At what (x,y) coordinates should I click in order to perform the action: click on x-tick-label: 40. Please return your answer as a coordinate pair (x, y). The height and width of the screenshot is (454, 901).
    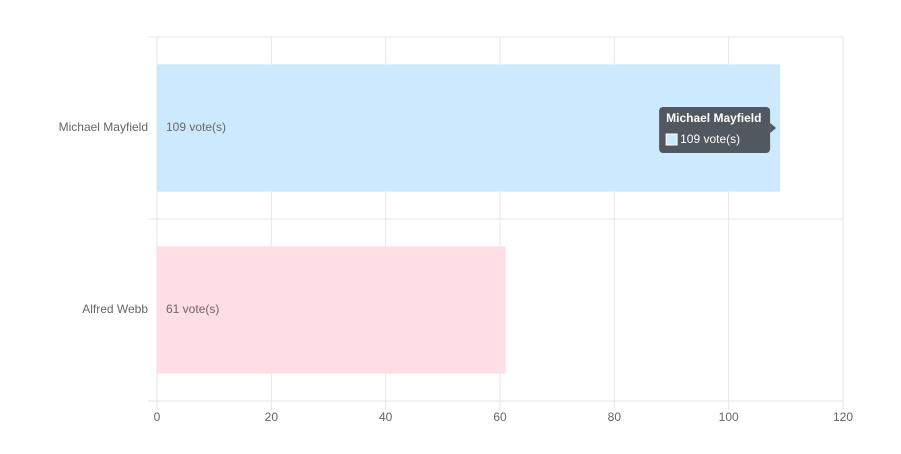
    Looking at the image, I should click on (386, 417).